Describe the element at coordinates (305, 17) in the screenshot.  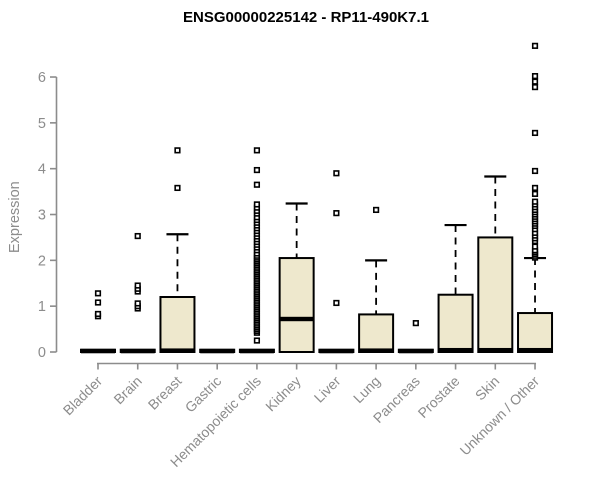
I see `chart-title: ENSG00000225142 - RP11-490K7.1` at that location.